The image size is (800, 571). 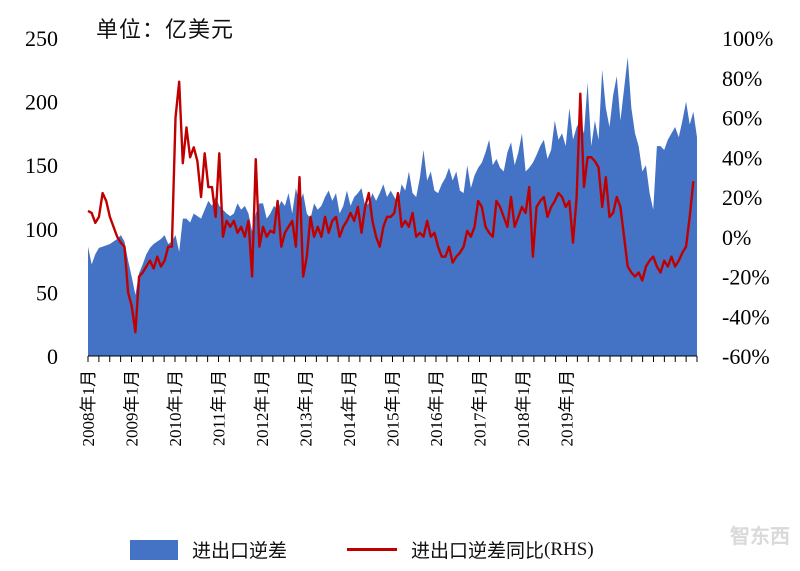 I want to click on legend-label-line-suffix: (RHS), so click(x=569, y=549).